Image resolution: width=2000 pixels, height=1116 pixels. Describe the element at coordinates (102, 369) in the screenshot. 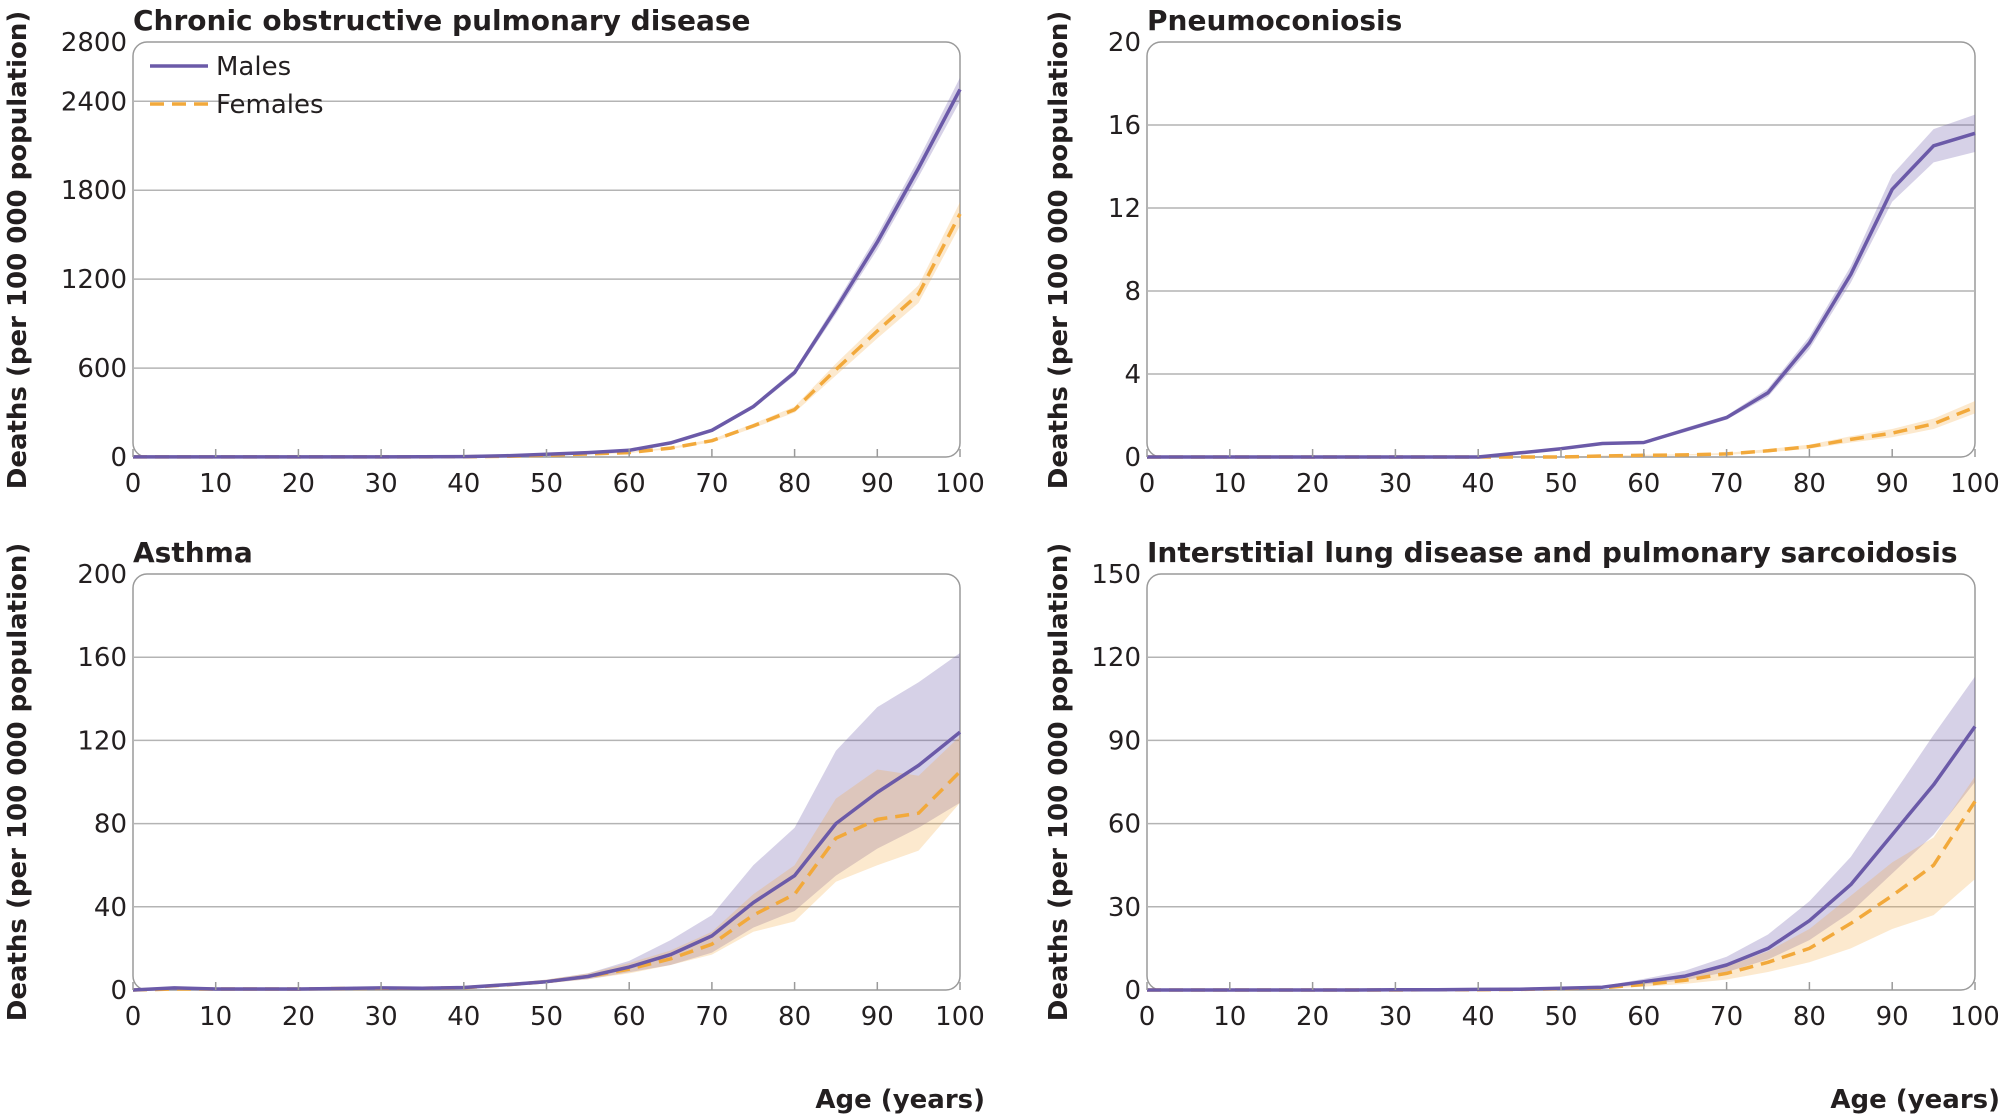

I see `y-tick-label: 600` at that location.